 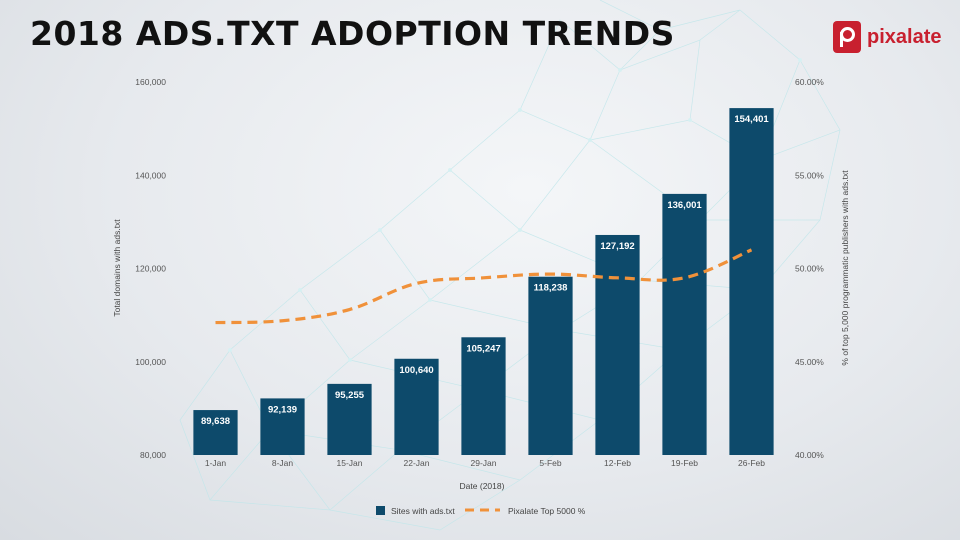 What do you see at coordinates (617, 463) in the screenshot?
I see `x-tick-label: 12-Feb` at bounding box center [617, 463].